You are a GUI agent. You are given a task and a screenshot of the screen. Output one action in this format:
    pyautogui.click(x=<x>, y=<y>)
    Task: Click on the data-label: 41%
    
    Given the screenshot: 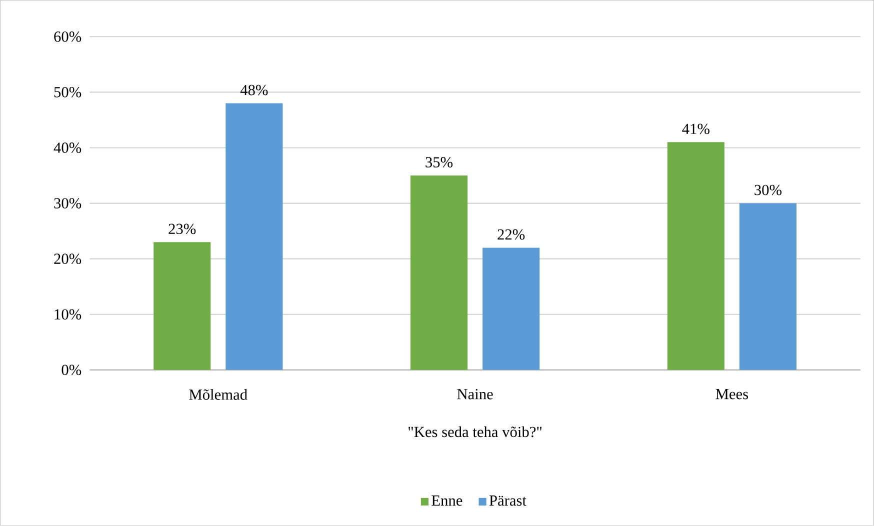 What is the action you would take?
    pyautogui.click(x=696, y=129)
    